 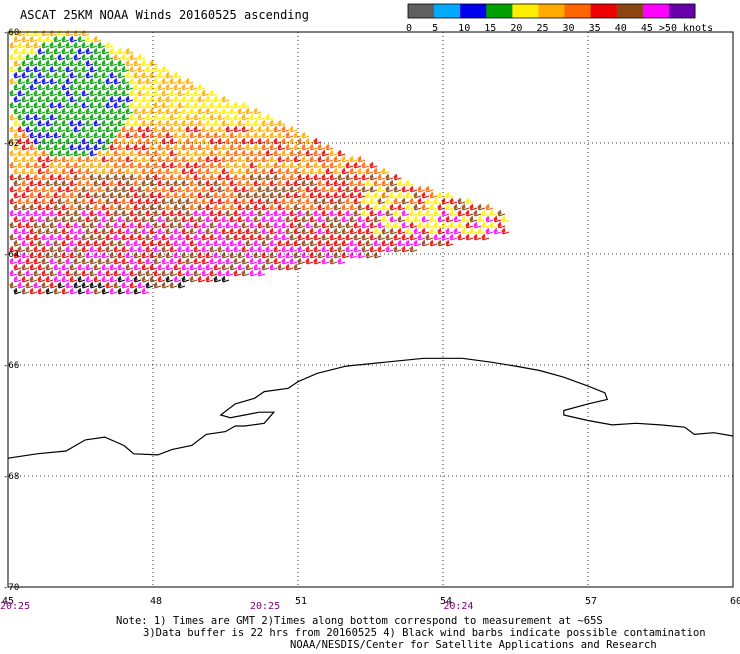 I want to click on lat-tick-label: -64, so click(x=11, y=255).